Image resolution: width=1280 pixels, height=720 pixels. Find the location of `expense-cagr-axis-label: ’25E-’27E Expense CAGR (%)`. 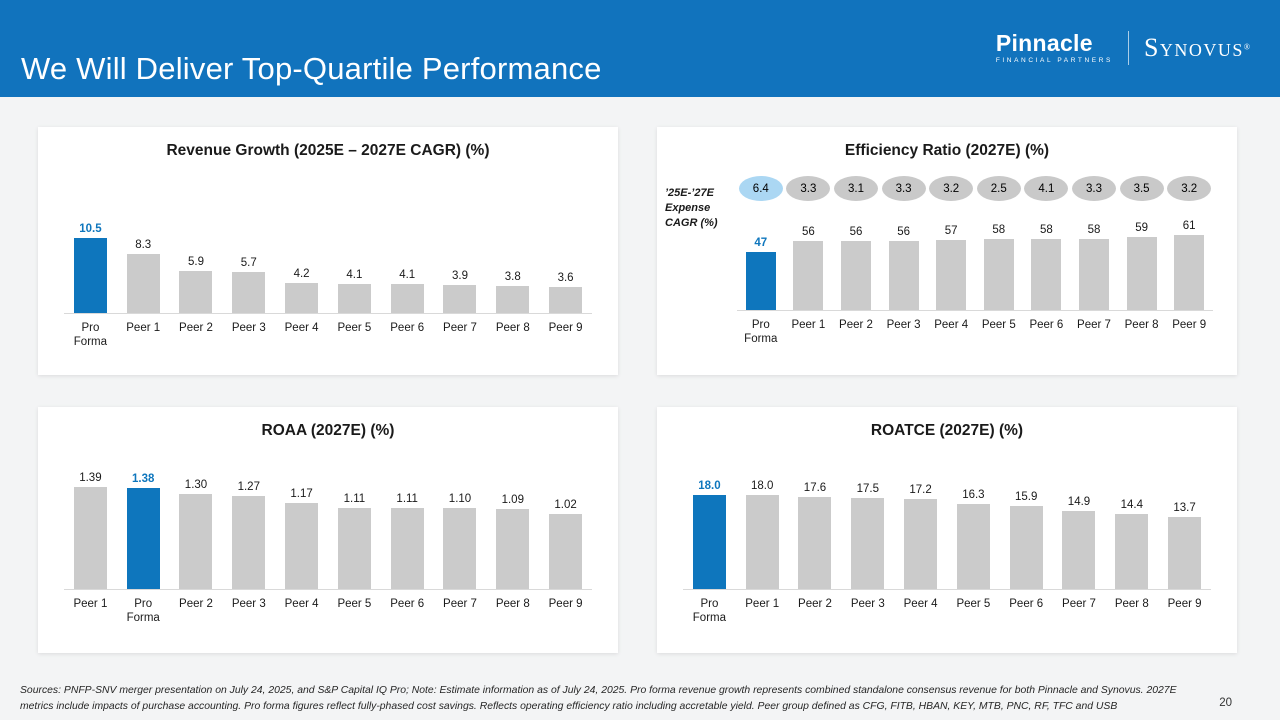

expense-cagr-axis-label: ’25E-’27E Expense CAGR (%) is located at coordinates (691, 208).